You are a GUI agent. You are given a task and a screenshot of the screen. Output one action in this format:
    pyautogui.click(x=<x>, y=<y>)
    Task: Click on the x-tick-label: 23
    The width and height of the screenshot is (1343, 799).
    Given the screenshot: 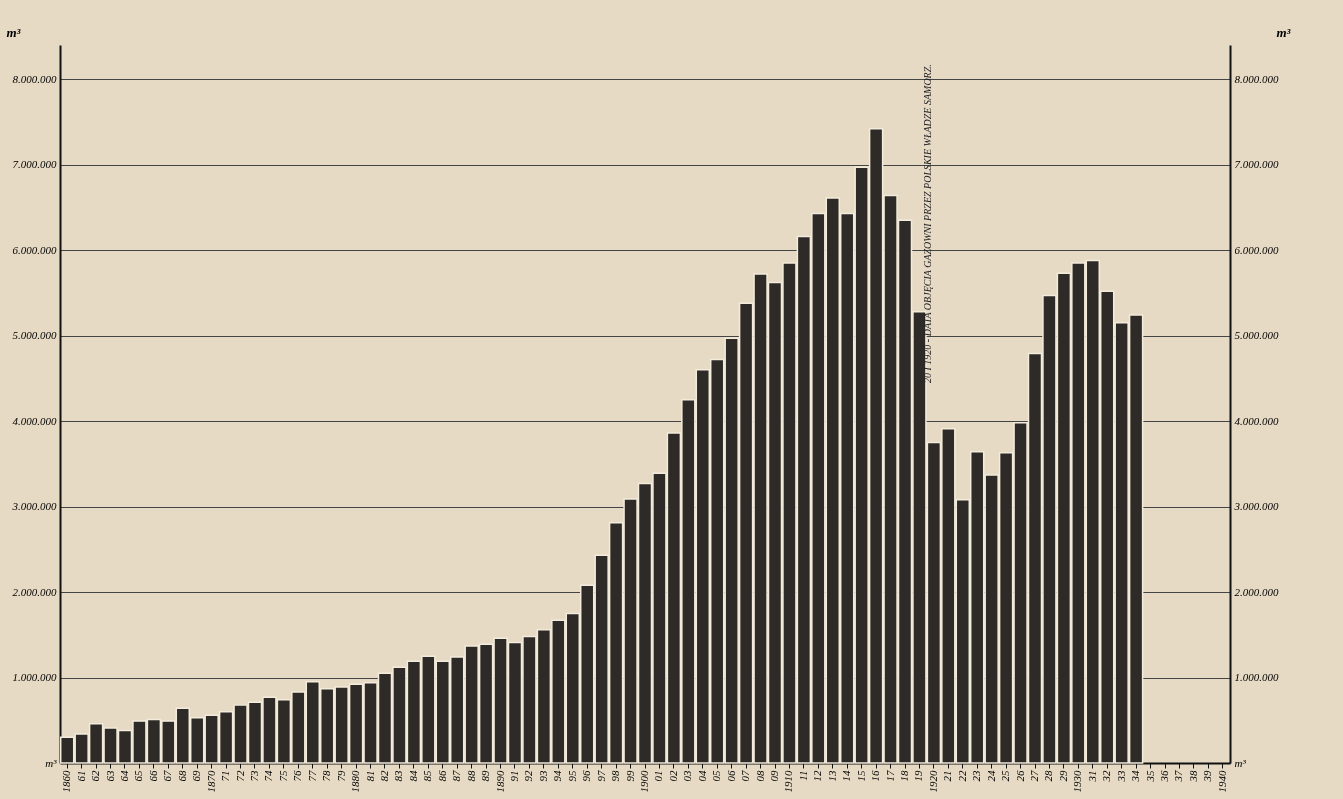 What is the action you would take?
    pyautogui.click(x=976, y=776)
    